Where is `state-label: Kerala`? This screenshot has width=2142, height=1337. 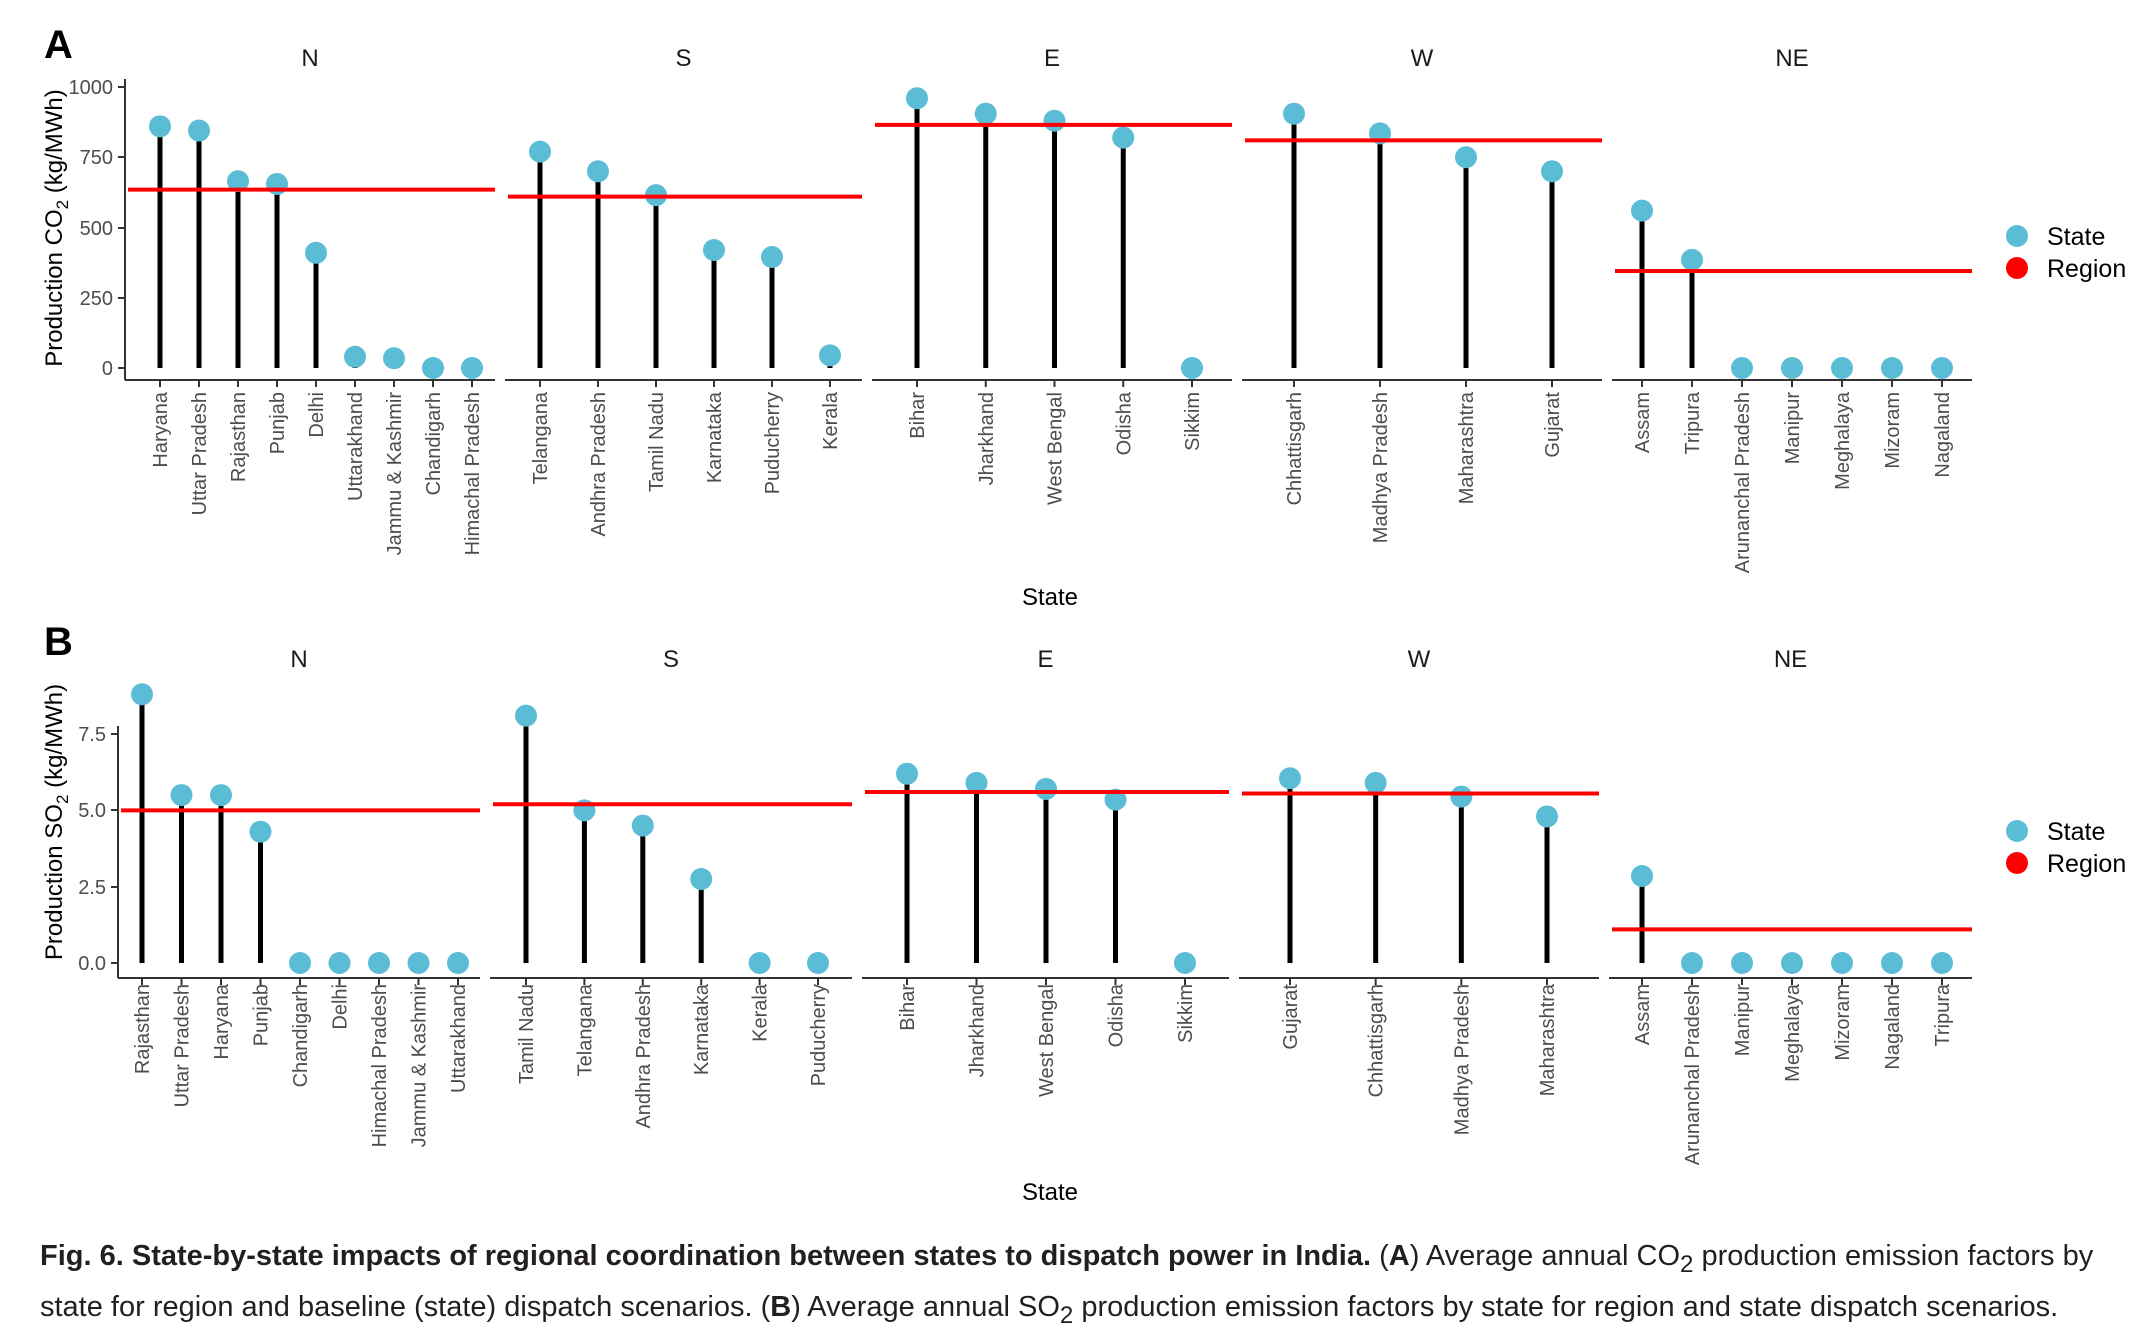 state-label: Kerala is located at coordinates (831, 420).